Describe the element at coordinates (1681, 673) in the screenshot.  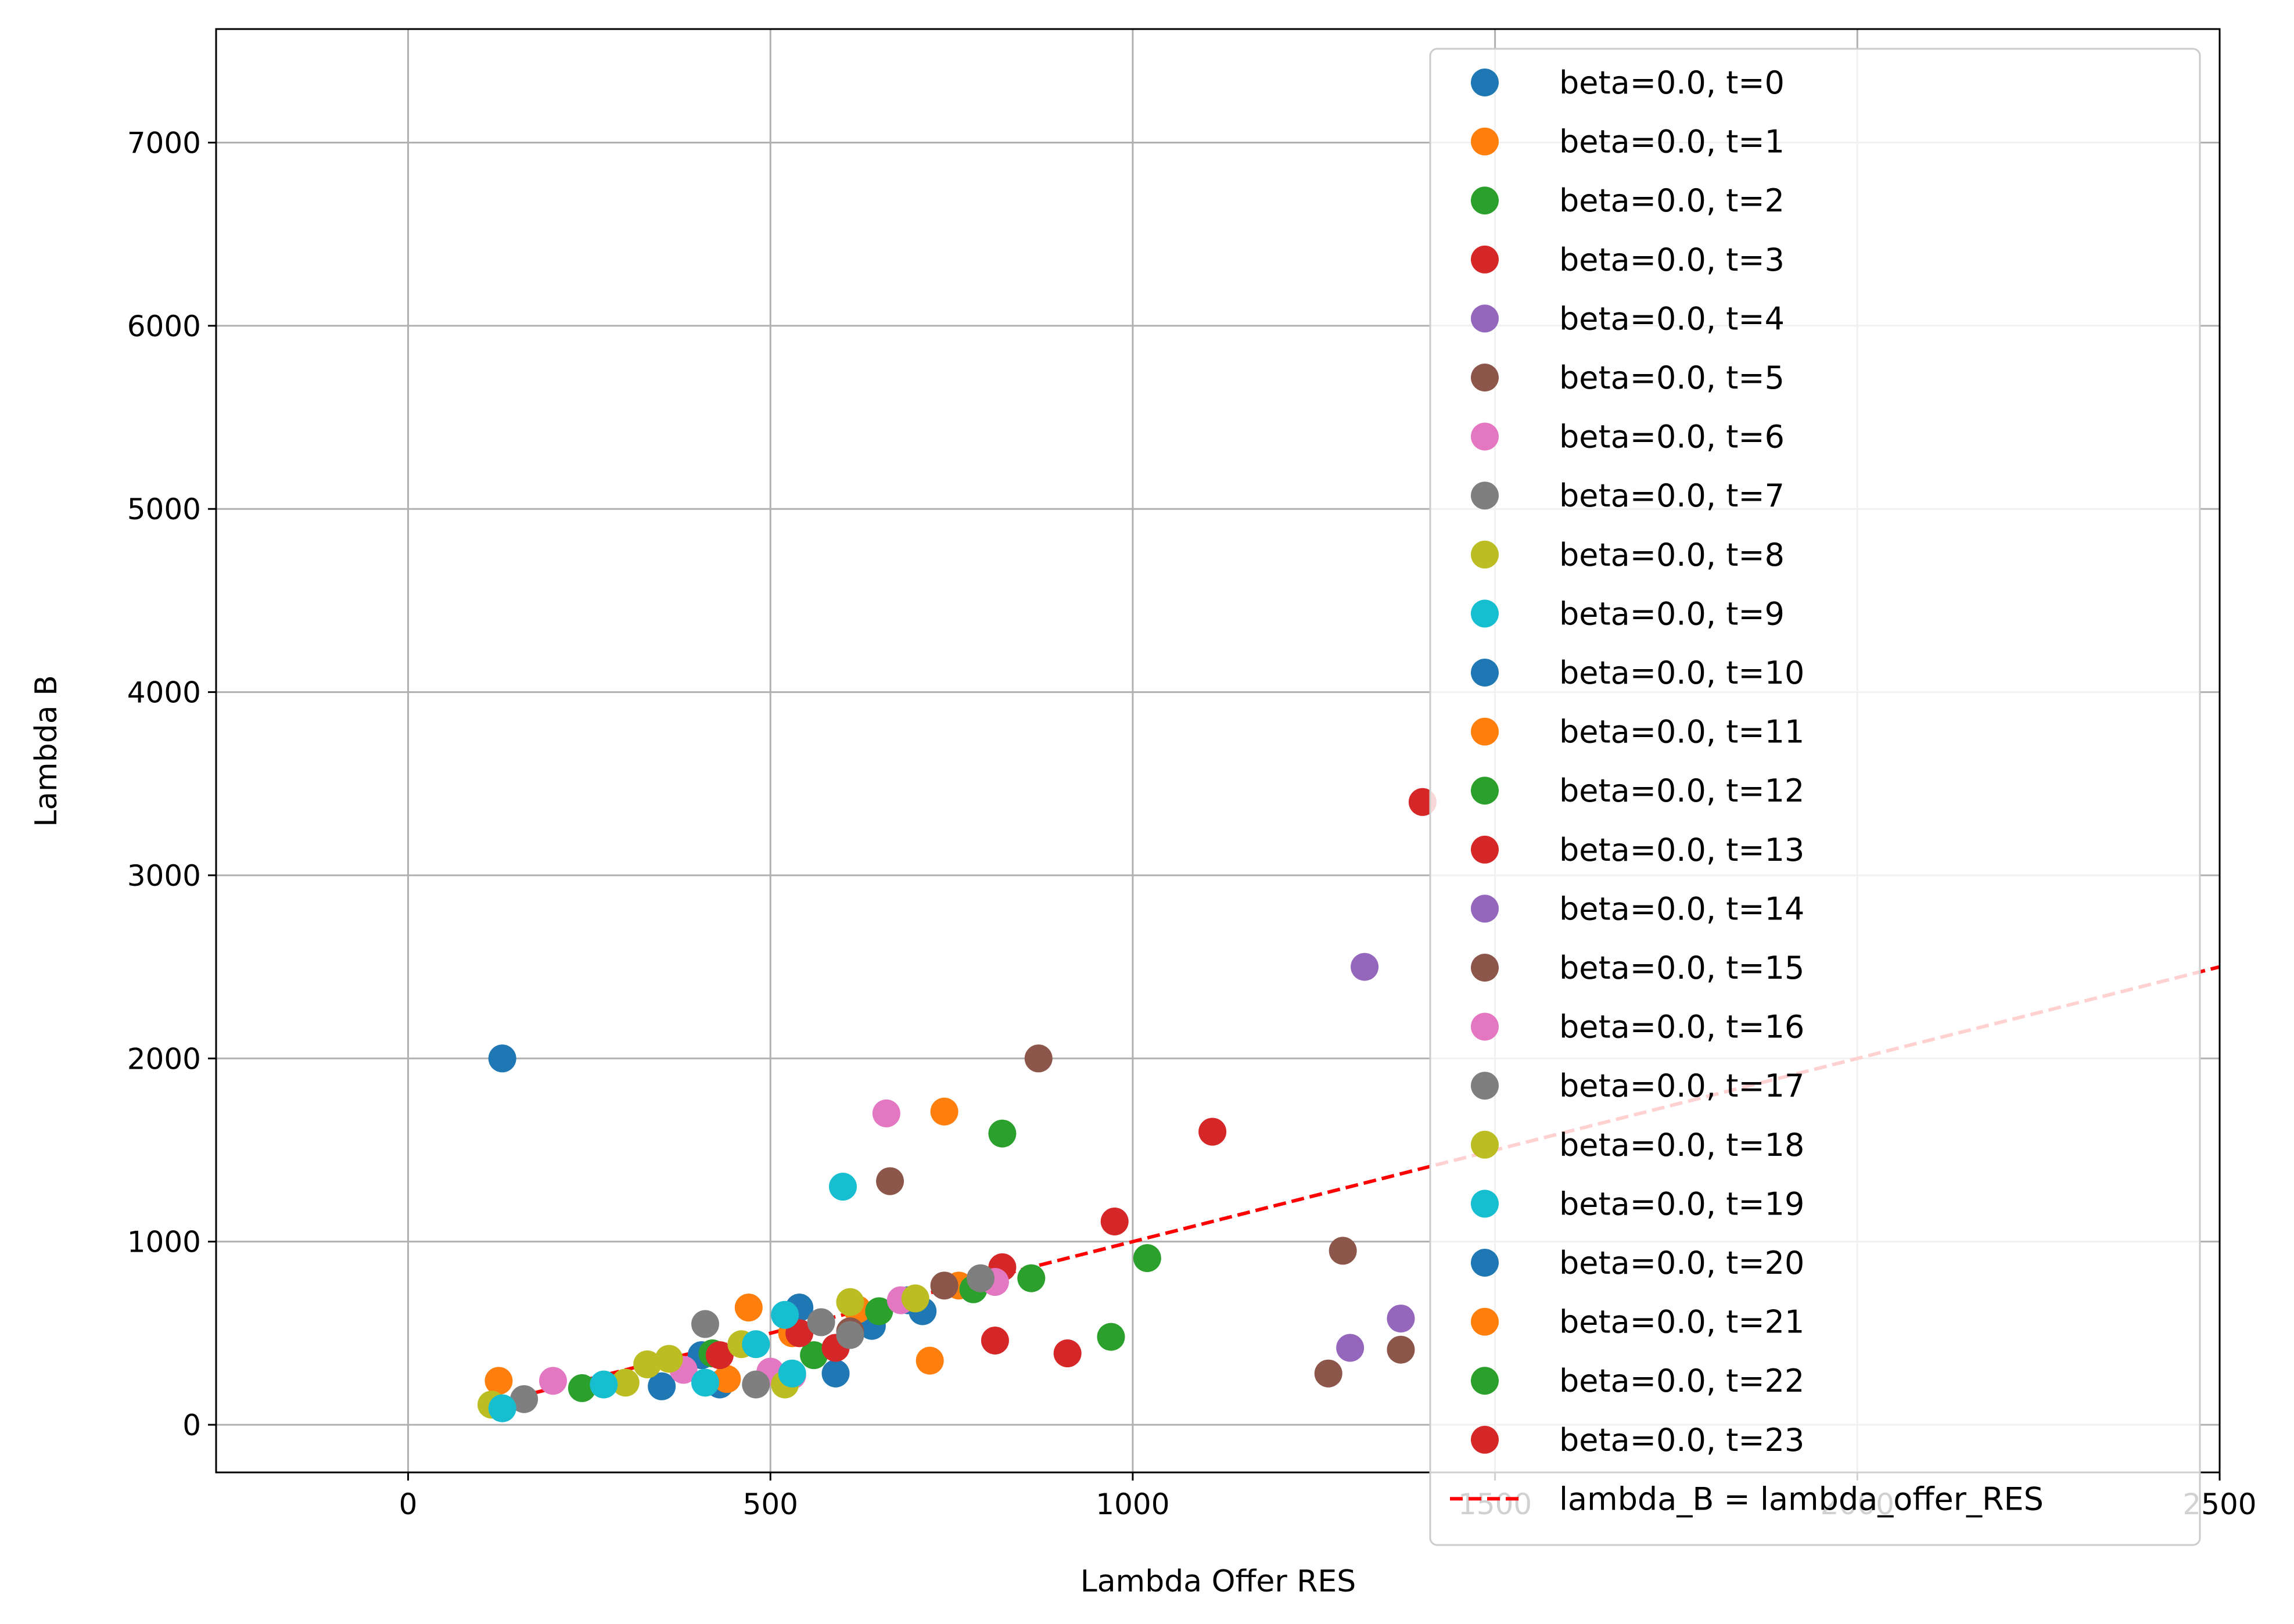
I see `legend-label: beta=0.0, t=10` at that location.